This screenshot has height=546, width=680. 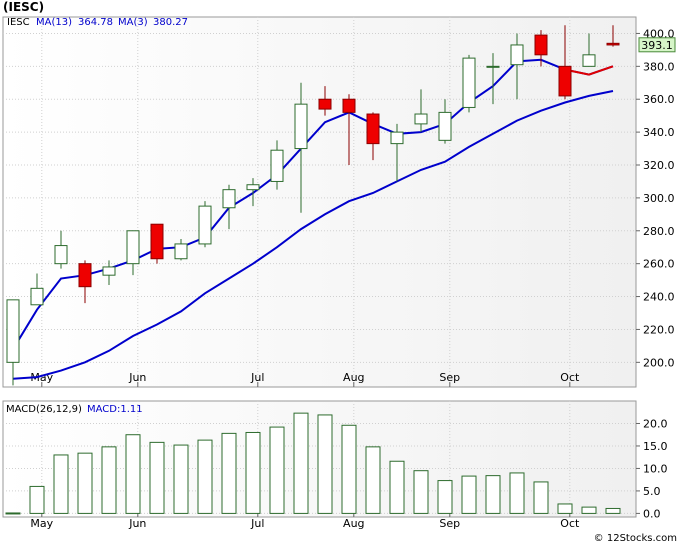 What do you see at coordinates (659, 329) in the screenshot?
I see `price-y-tick-label: 220.0` at bounding box center [659, 329].